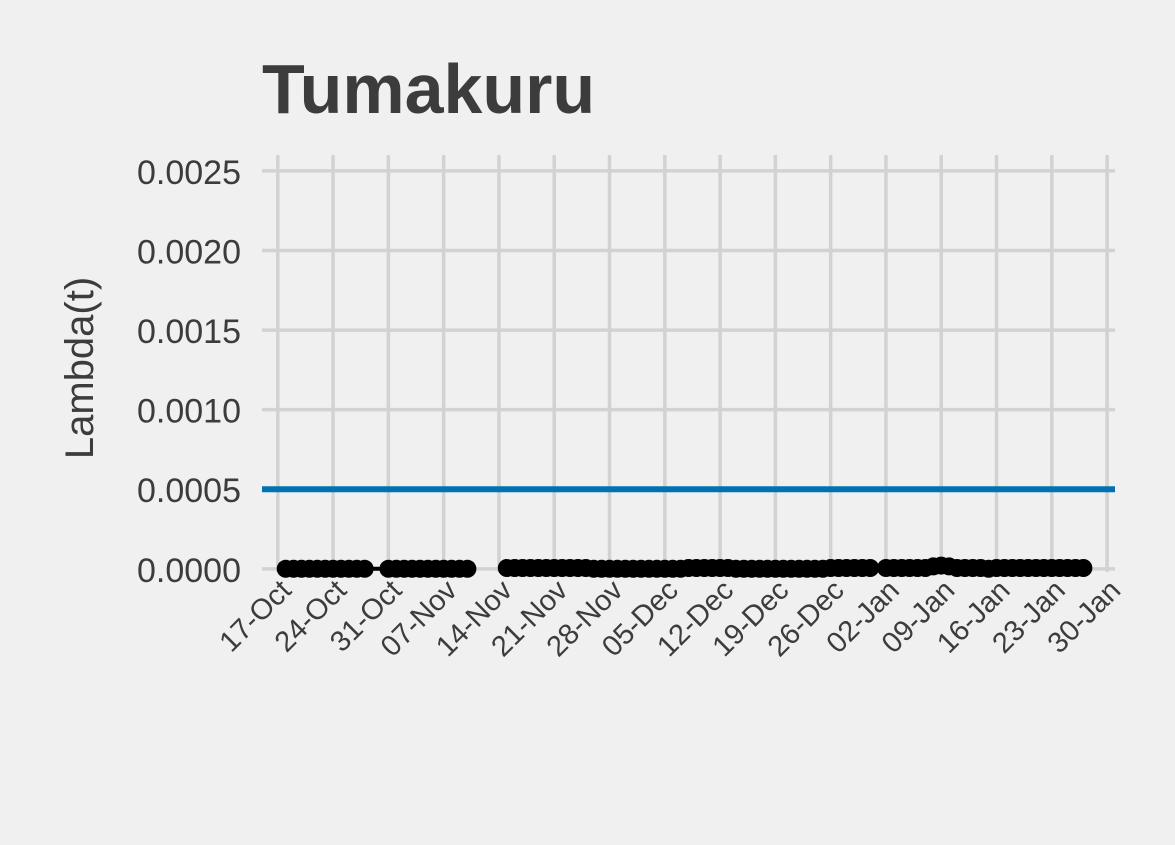 The height and width of the screenshot is (845, 1175). What do you see at coordinates (189, 491) in the screenshot?
I see `y-tick-label: 0.0005` at bounding box center [189, 491].